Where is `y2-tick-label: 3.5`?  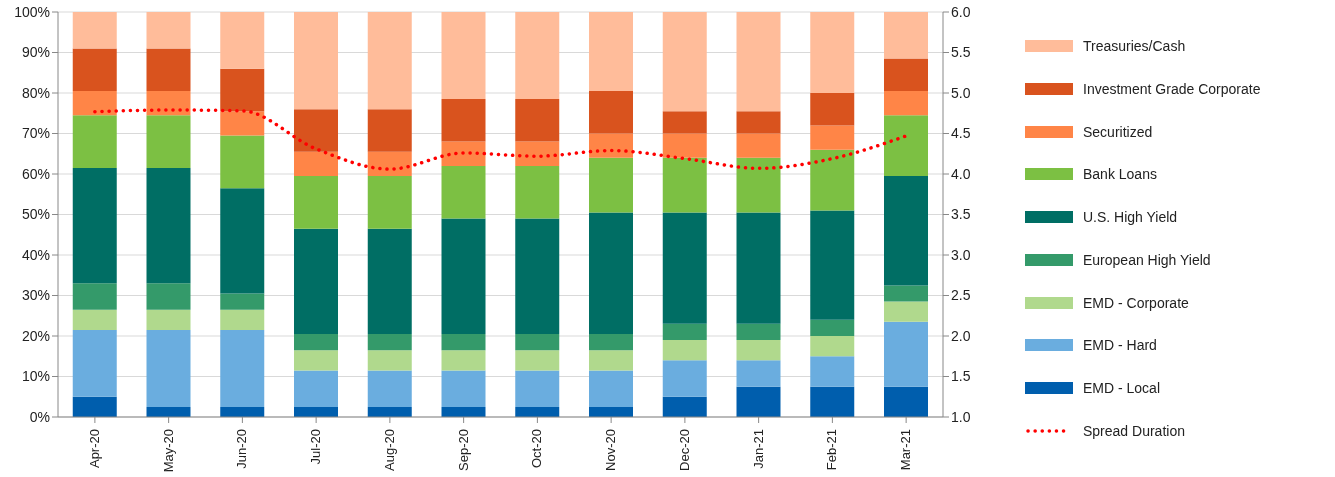
y2-tick-label: 3.5 is located at coordinates (961, 214).